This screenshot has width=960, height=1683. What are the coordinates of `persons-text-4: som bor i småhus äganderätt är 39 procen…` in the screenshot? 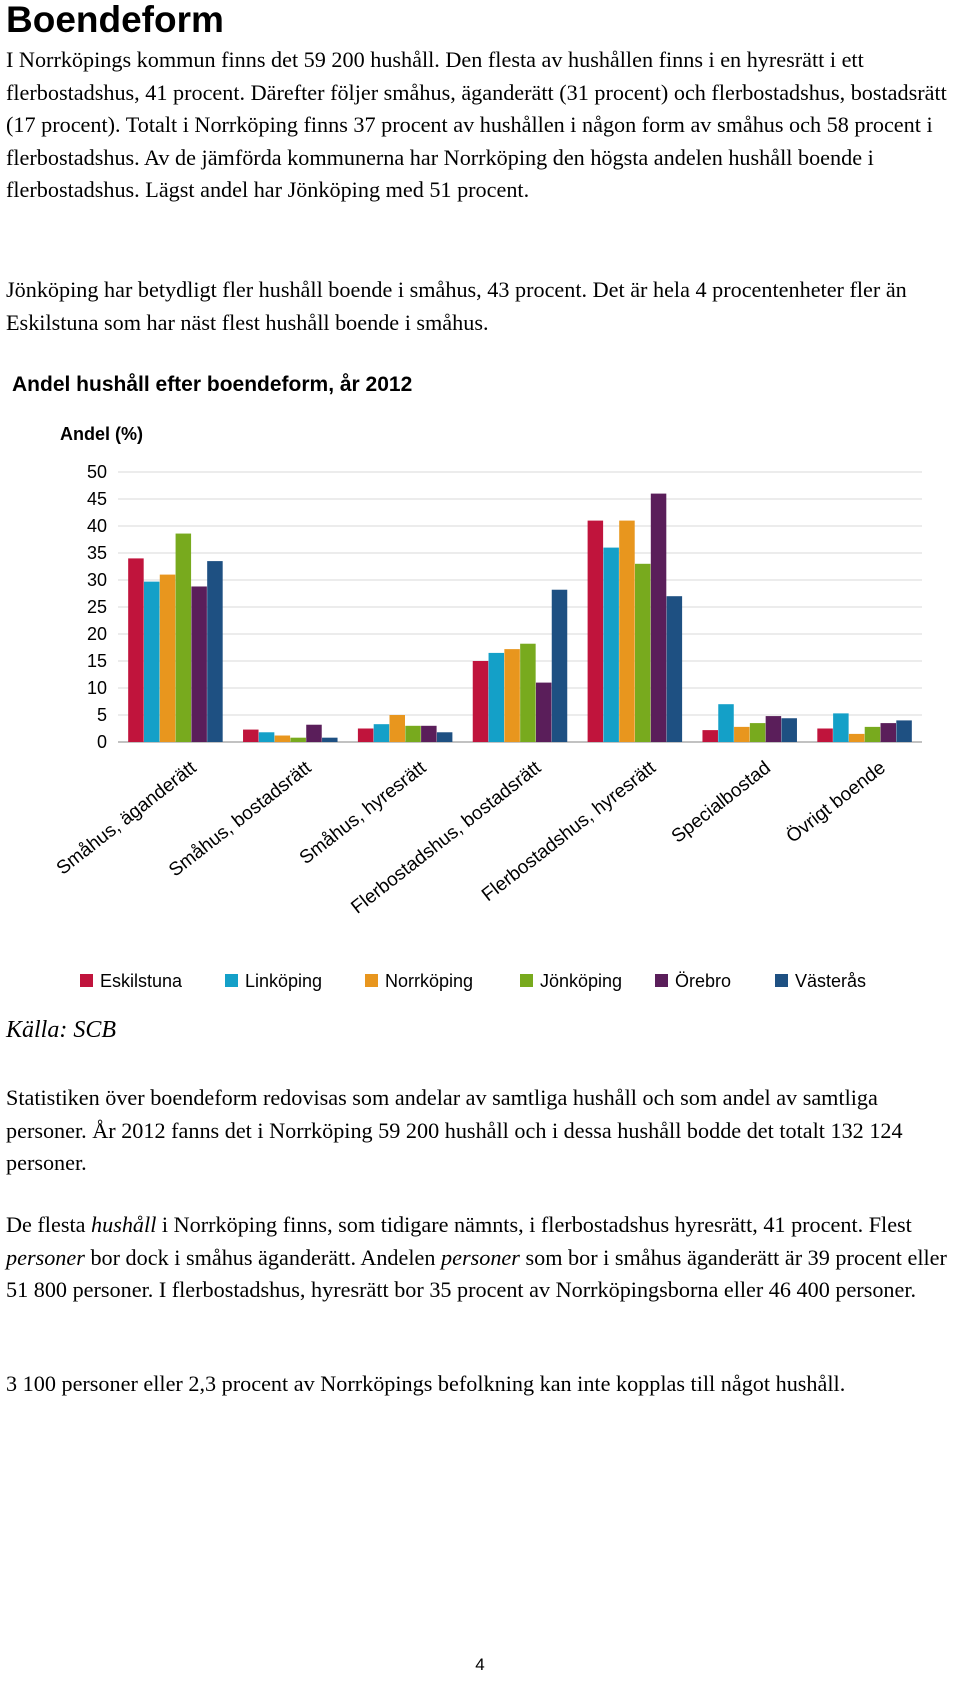 It's located at (476, 1273).